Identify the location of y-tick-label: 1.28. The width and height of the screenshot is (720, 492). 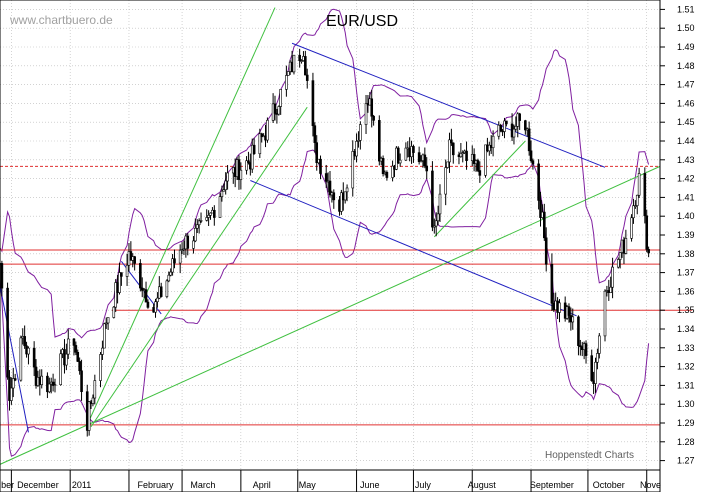
(686, 442).